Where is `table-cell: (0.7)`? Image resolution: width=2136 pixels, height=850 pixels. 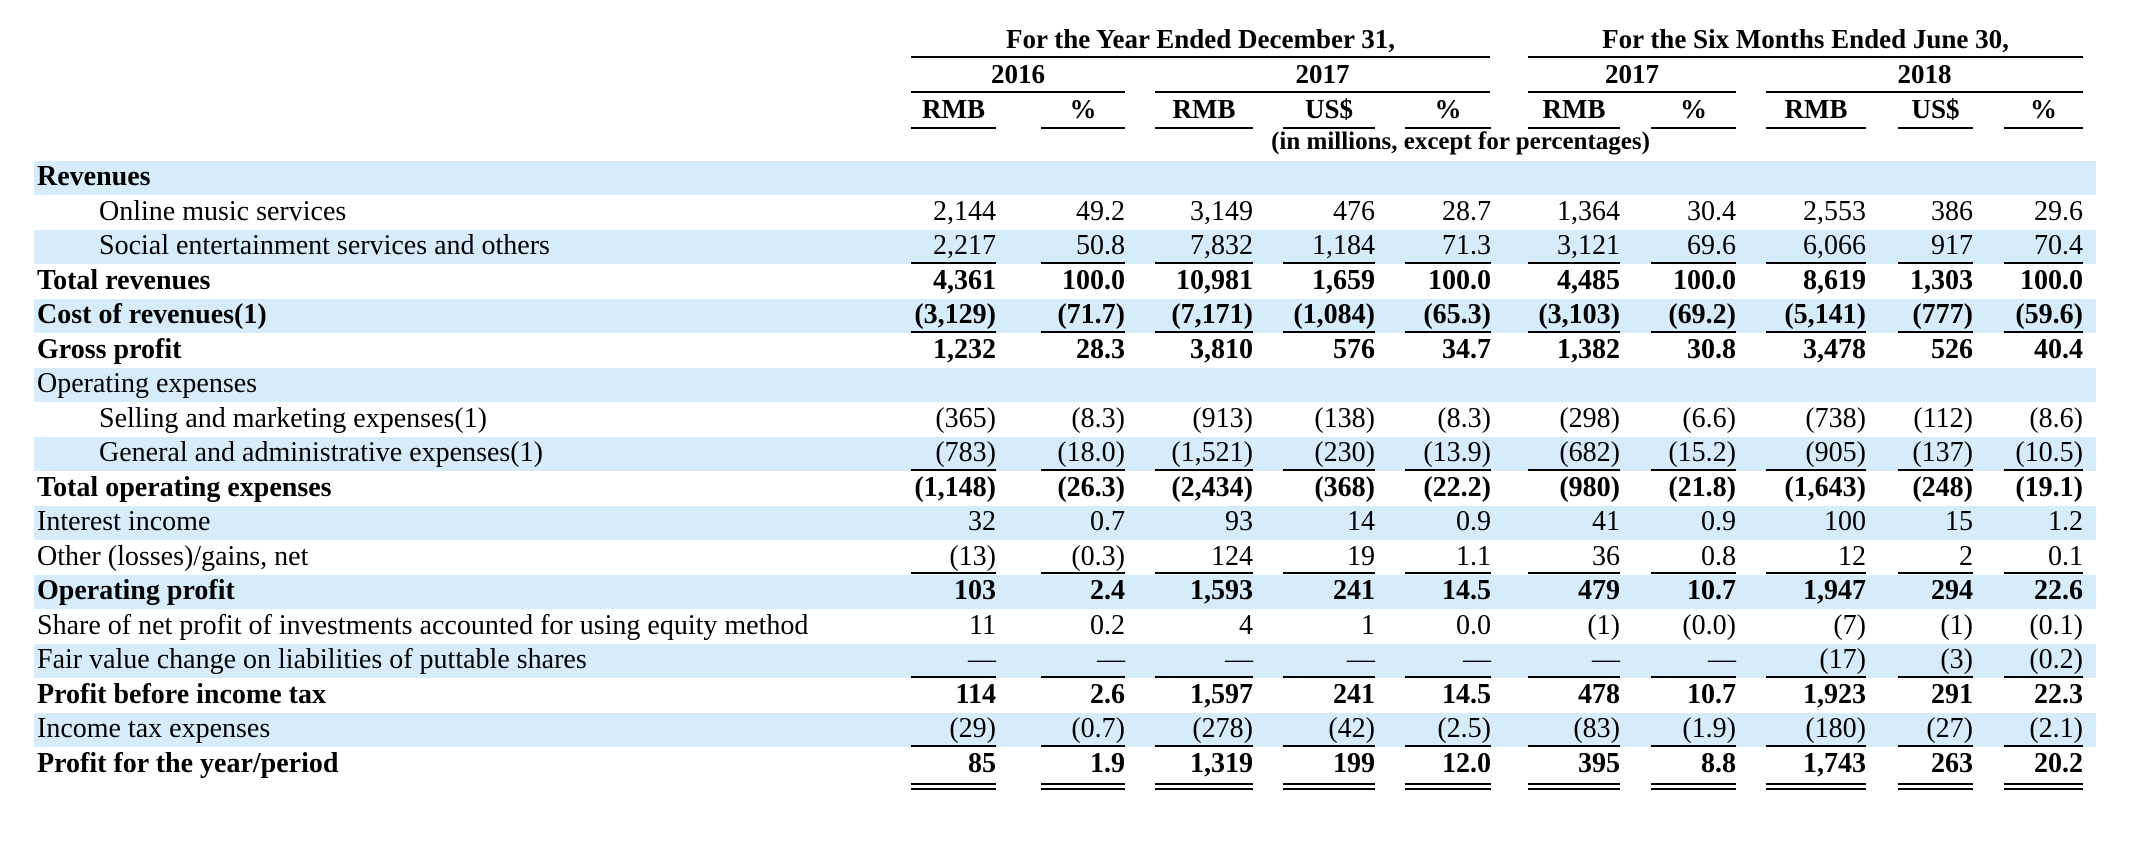 table-cell: (0.7) is located at coordinates (1098, 728).